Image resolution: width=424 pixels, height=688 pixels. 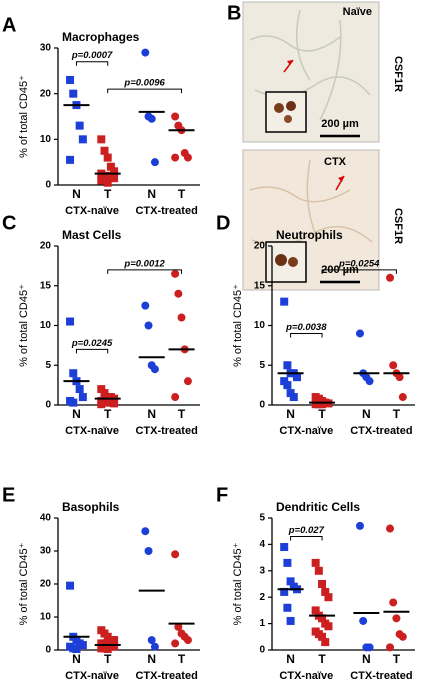 What do you see at coordinates (359, 263) in the screenshot?
I see `p-value: p=0.0254` at bounding box center [359, 263].